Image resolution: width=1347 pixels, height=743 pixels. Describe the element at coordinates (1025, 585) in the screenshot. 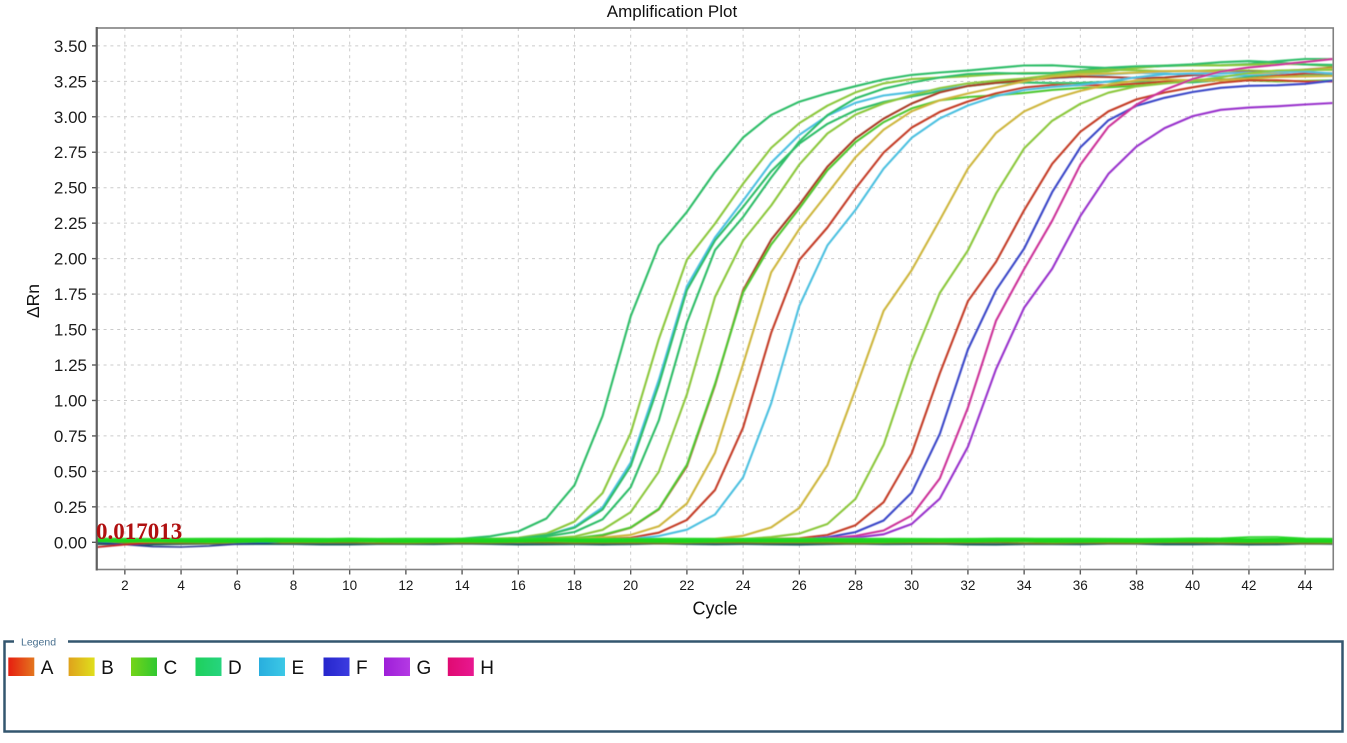

I see `svg-text: 34` at that location.